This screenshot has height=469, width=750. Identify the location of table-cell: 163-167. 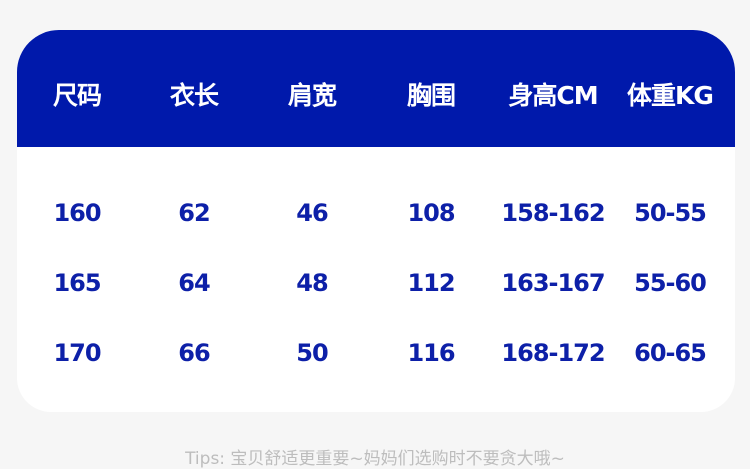
(553, 283).